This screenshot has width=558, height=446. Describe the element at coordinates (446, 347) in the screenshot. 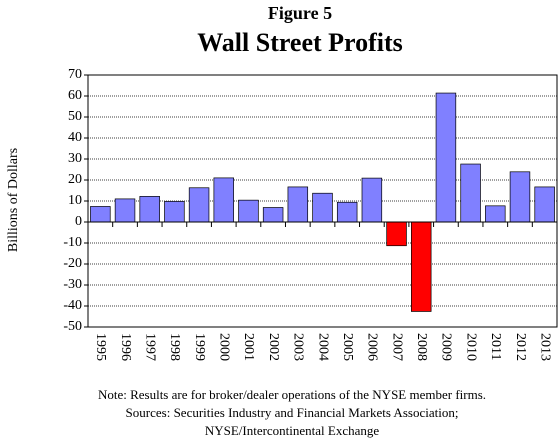

I see `x-tick-label: 2009` at that location.